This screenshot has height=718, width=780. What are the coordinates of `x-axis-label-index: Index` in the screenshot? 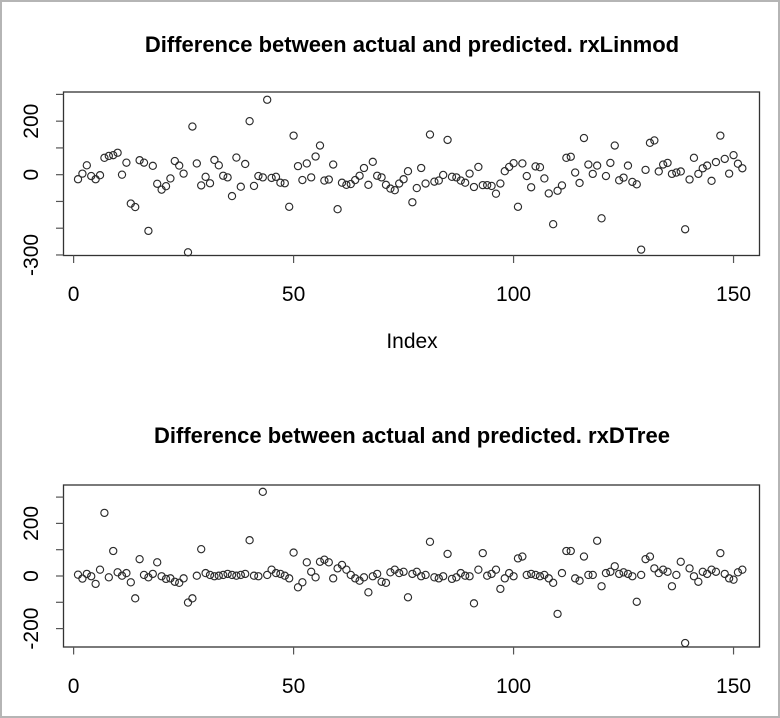 It's located at (412, 341).